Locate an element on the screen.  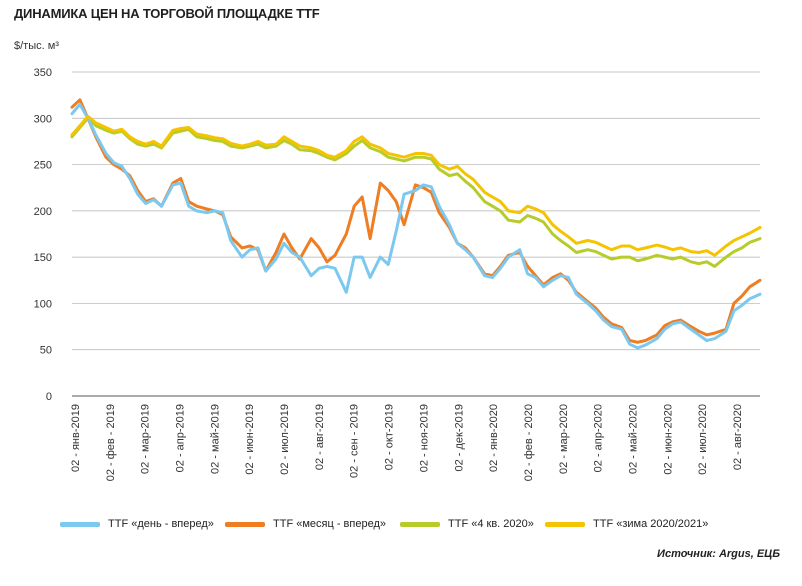
x-tick-label: 02 - янв-2019 is located at coordinates (76, 438).